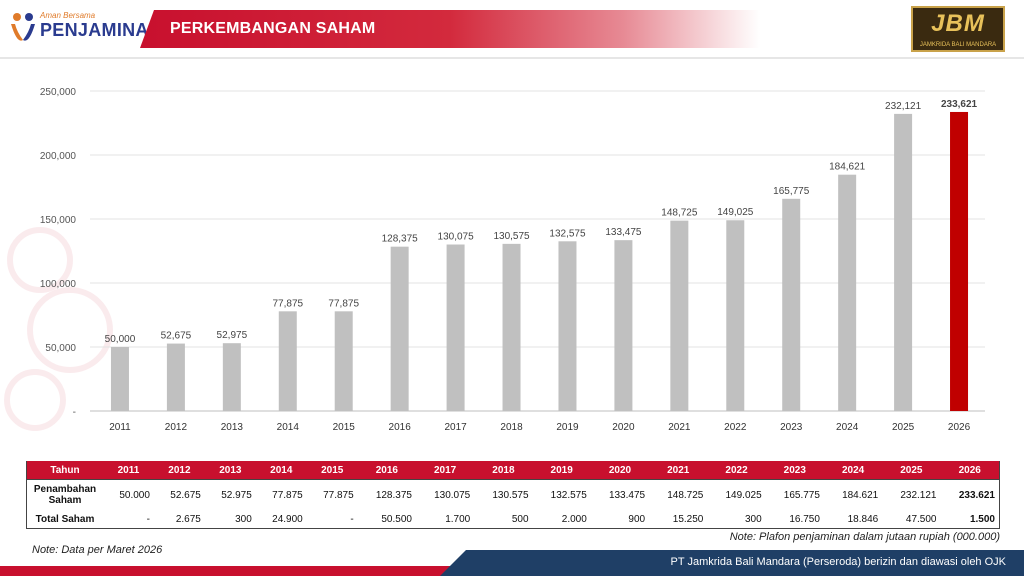  What do you see at coordinates (179, 519) in the screenshot?
I see `table-cell: 2.675` at bounding box center [179, 519].